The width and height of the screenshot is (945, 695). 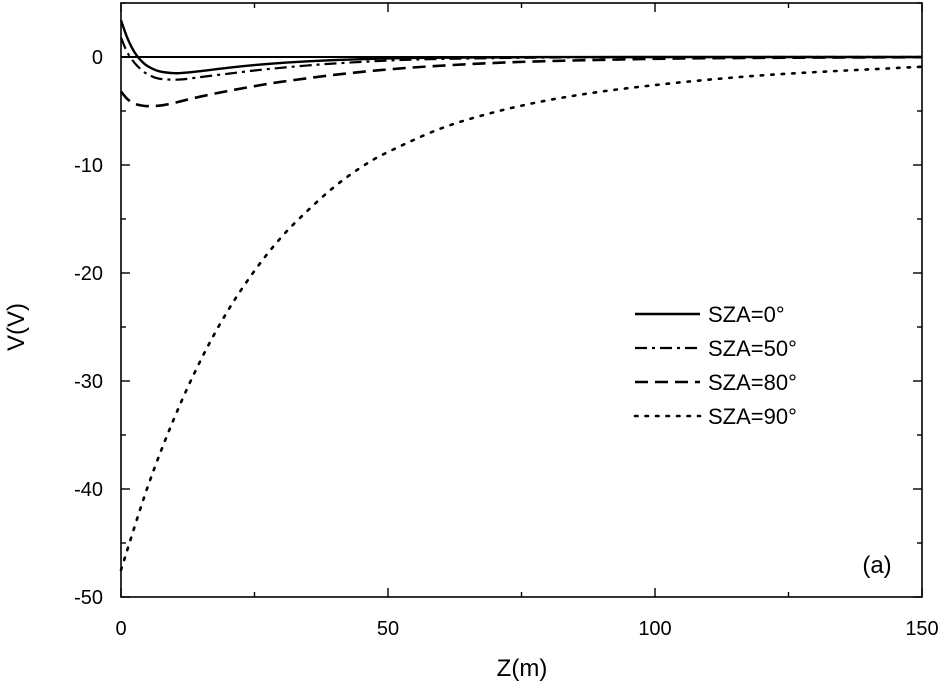 What do you see at coordinates (88, 598) in the screenshot?
I see `y-tick-label: -50` at bounding box center [88, 598].